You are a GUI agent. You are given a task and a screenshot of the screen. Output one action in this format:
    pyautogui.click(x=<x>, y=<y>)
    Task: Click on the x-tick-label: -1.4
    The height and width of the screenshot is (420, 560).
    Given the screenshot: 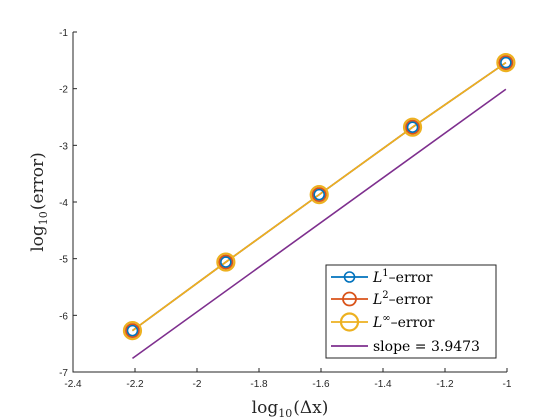 What is the action you would take?
    pyautogui.click(x=383, y=384)
    